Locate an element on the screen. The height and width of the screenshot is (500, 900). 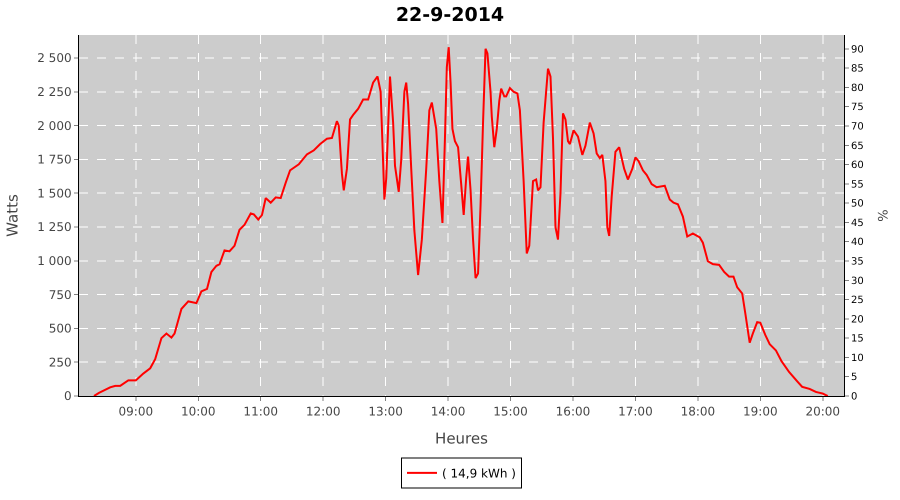
x-tick-label: 19:00 is located at coordinates (760, 411).